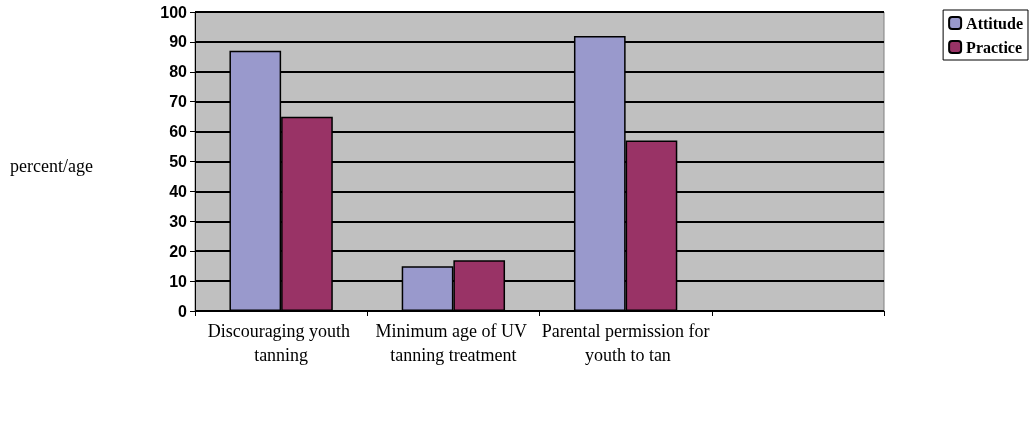 The height and width of the screenshot is (421, 1034). I want to click on y-tick-label: 70, so click(178, 102).